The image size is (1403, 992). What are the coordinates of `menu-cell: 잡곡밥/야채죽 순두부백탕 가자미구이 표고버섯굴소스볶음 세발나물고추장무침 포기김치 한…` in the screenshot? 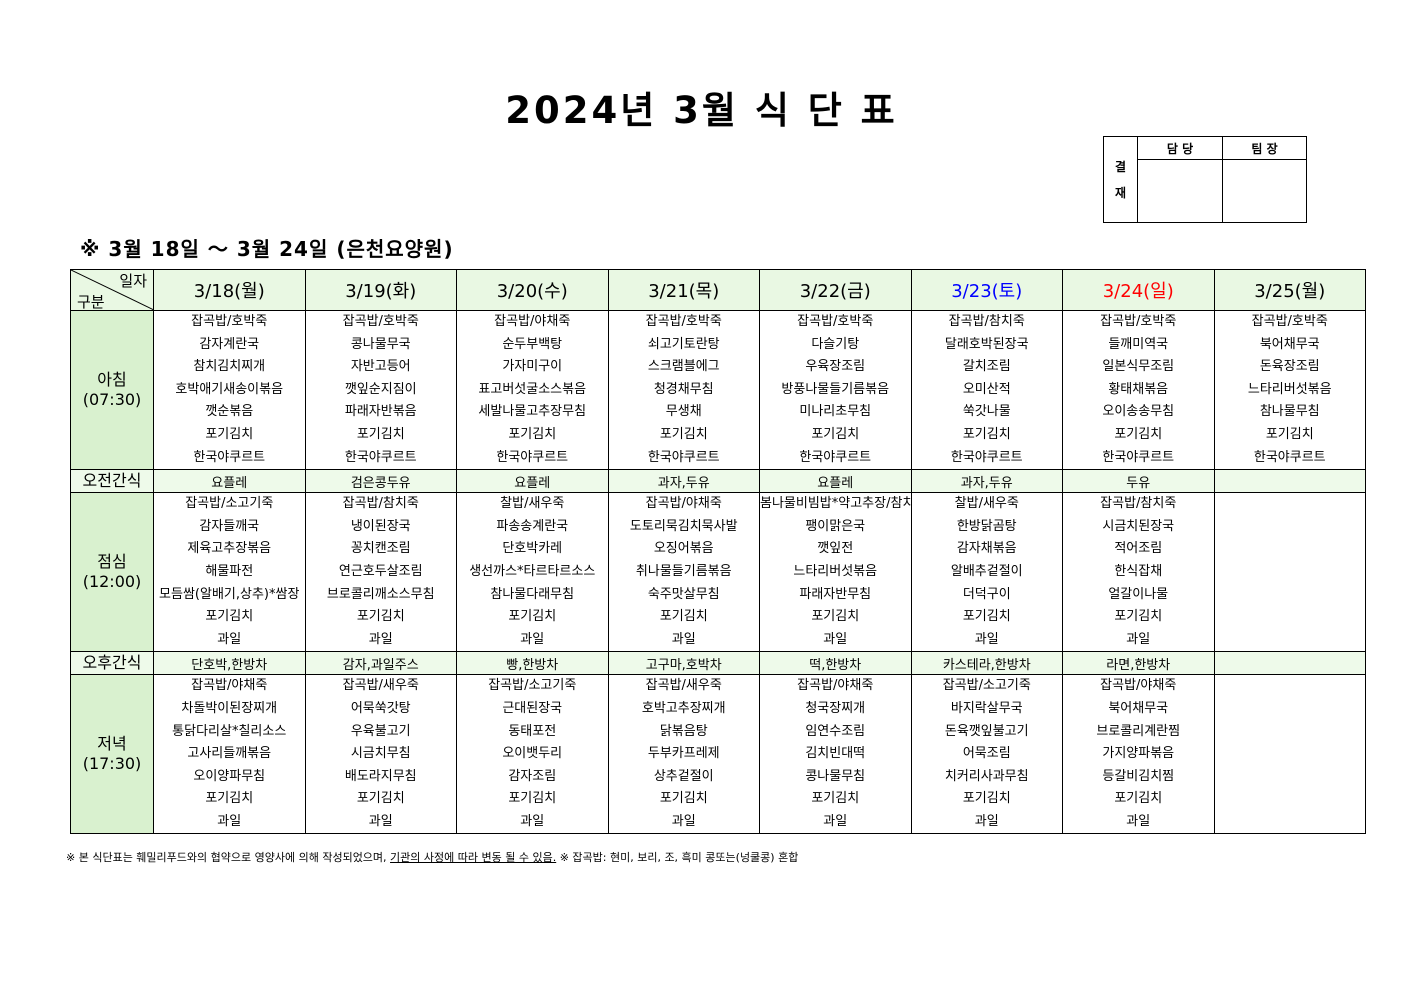 It's located at (532, 390).